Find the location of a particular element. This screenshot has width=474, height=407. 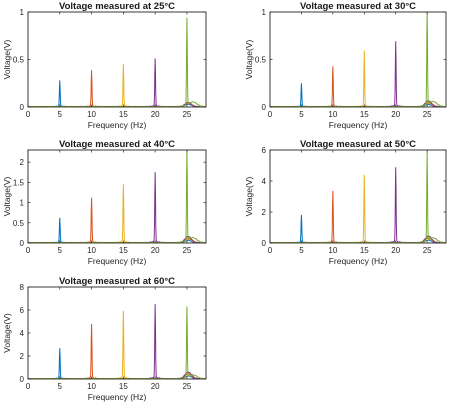

chart-title: Voltage measured at 50°C is located at coordinates (358, 144).